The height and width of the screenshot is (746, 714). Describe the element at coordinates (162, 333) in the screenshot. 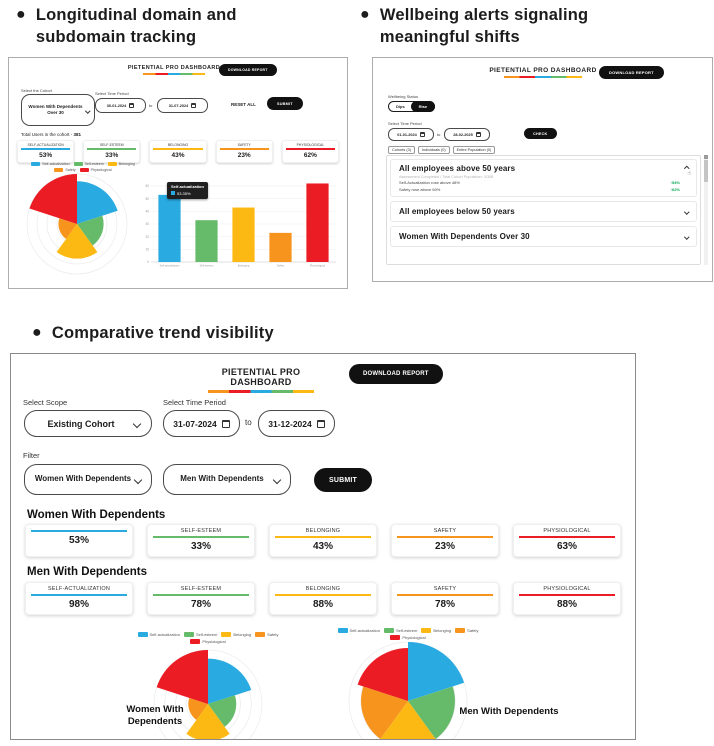

I see `bullet-text: Comparative trend visibility` at that location.